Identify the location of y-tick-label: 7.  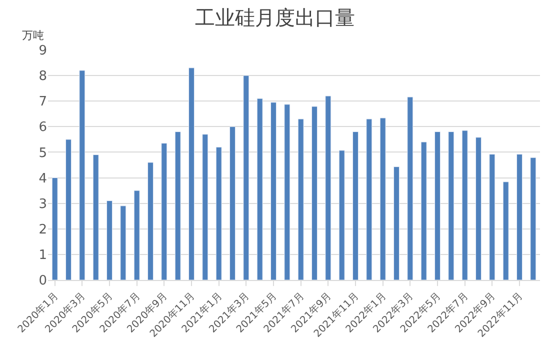
(42, 102).